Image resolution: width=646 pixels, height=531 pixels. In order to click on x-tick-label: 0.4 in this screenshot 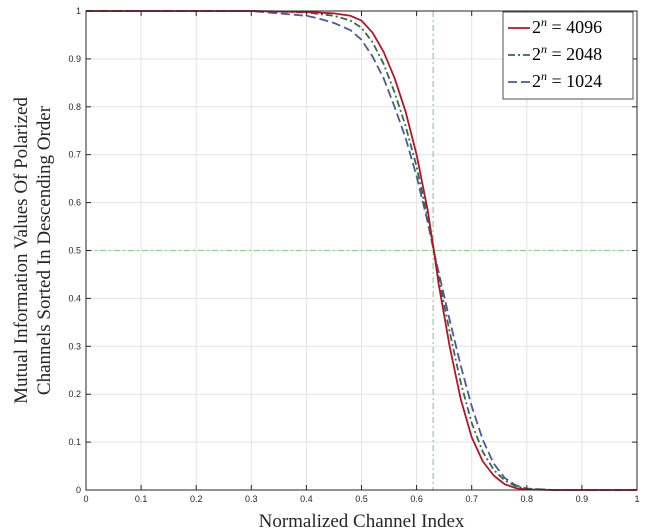, I will do `click(306, 499)`.